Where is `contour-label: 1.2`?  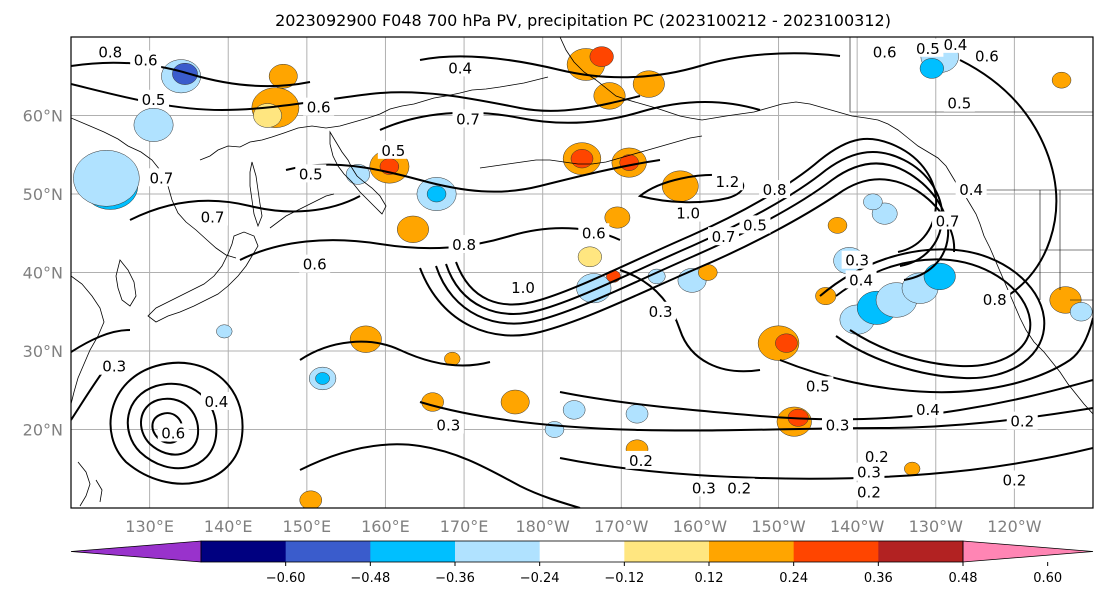
contour-label: 1.2 is located at coordinates (728, 182).